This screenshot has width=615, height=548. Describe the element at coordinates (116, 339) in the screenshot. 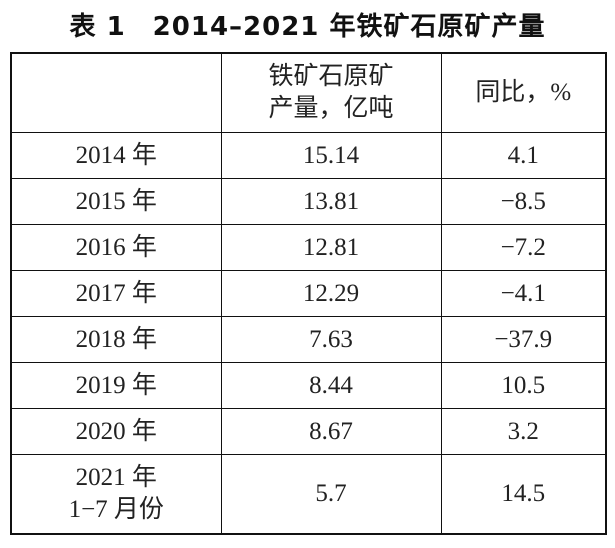

I see `row-label: 2018 年` at that location.